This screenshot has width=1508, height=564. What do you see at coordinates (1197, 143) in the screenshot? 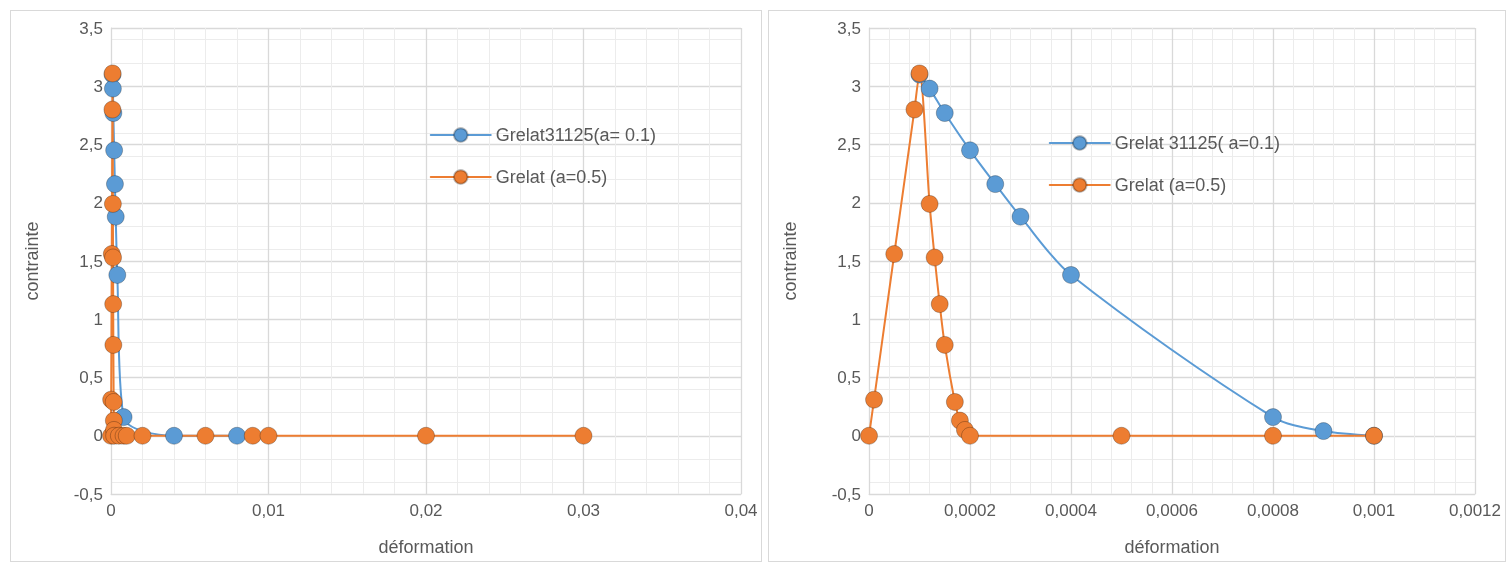
I see `legend-label: Grelat 31125( a=0.1)` at bounding box center [1197, 143].